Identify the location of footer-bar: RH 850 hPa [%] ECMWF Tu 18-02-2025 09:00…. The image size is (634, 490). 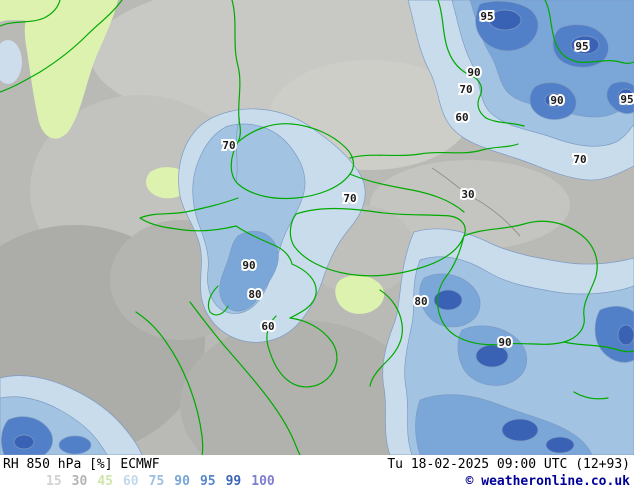
(317, 472).